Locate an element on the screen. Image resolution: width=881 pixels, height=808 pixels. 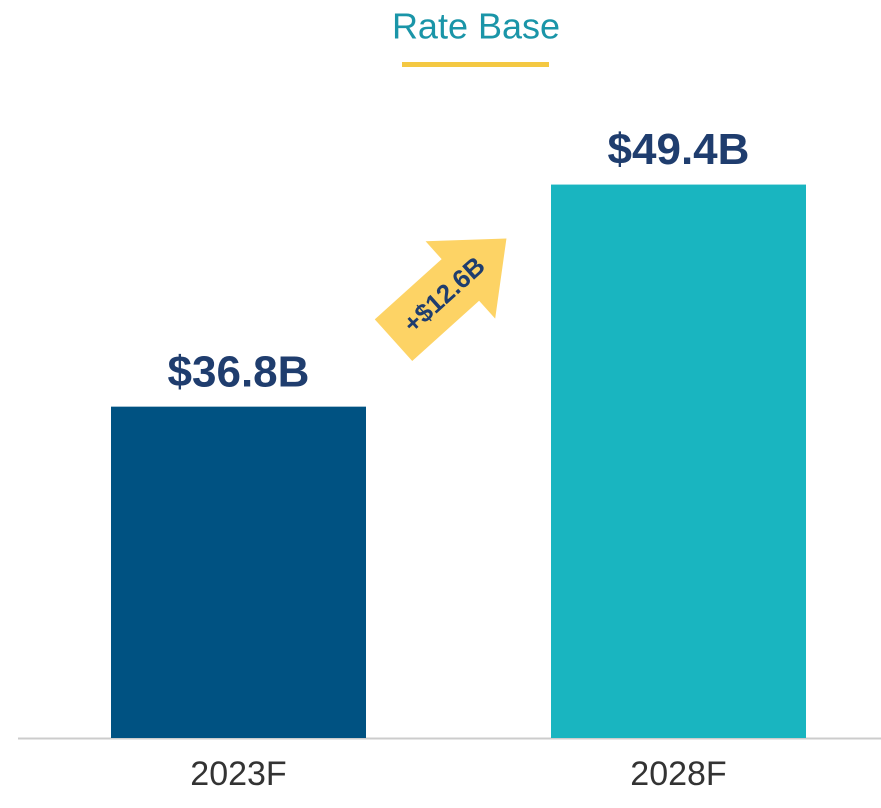
value-label: $36.8B is located at coordinates (239, 371).